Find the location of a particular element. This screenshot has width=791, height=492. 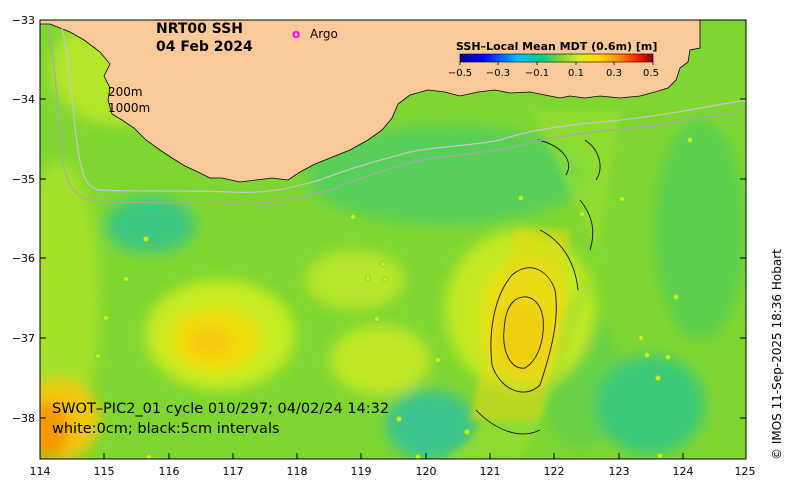

y-tick-label: −34 is located at coordinates (23, 99).